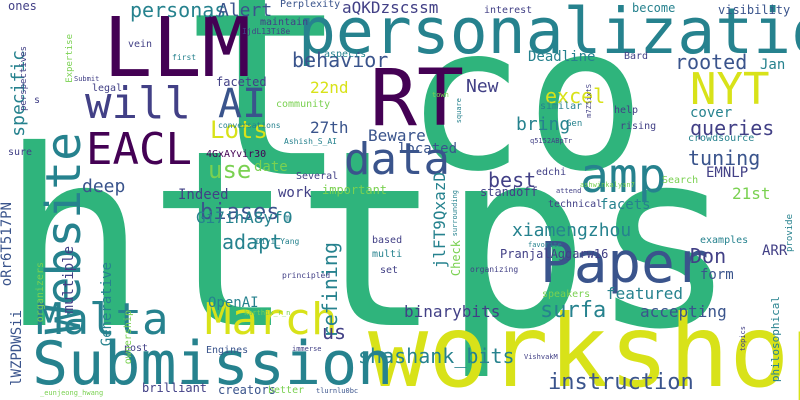  What do you see at coordinates (574, 124) in the screenshot?
I see `word-gen: Gen` at bounding box center [574, 124].